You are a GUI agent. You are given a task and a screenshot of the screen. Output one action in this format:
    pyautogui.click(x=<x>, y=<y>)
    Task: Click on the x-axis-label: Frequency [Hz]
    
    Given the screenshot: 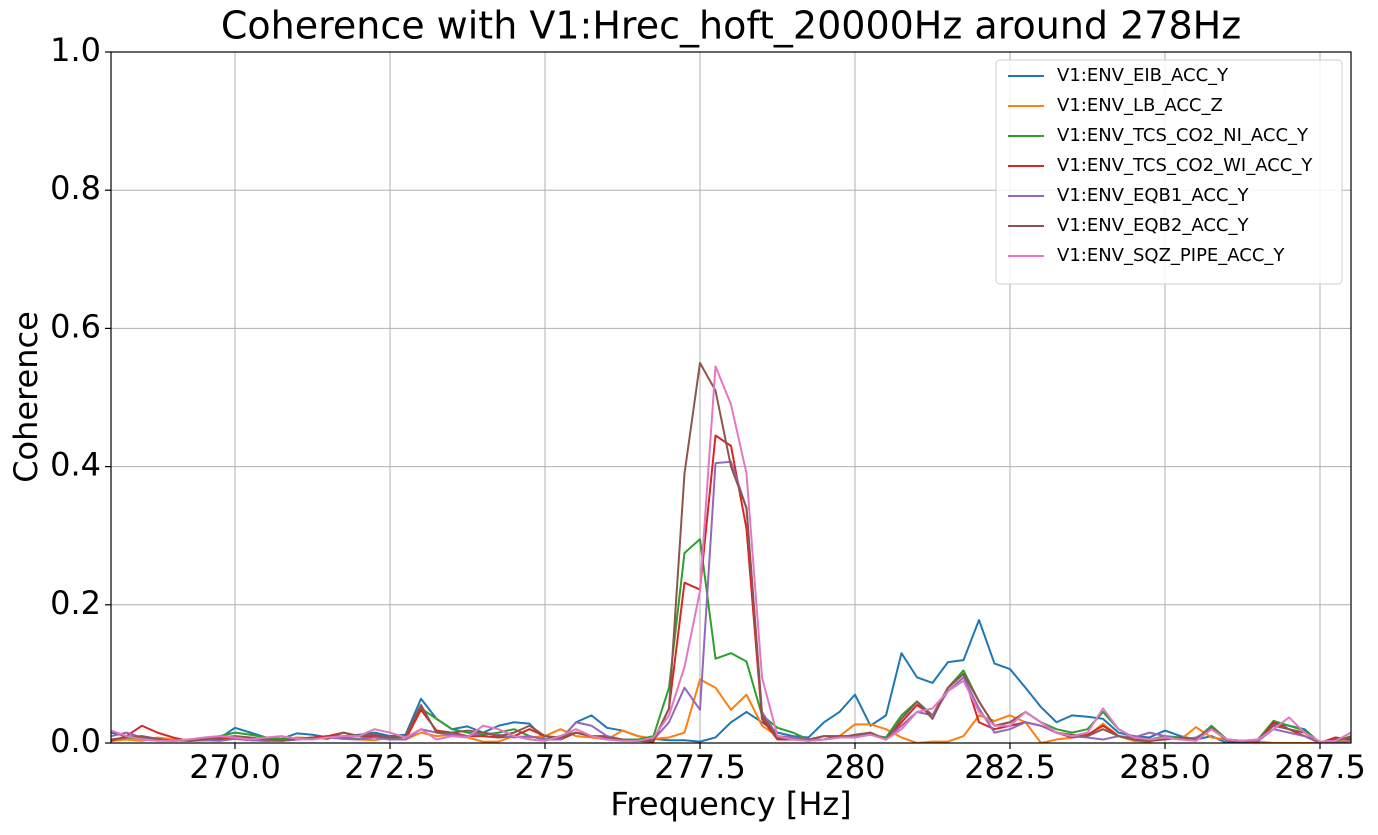 What is the action you would take?
    pyautogui.click(x=730, y=804)
    